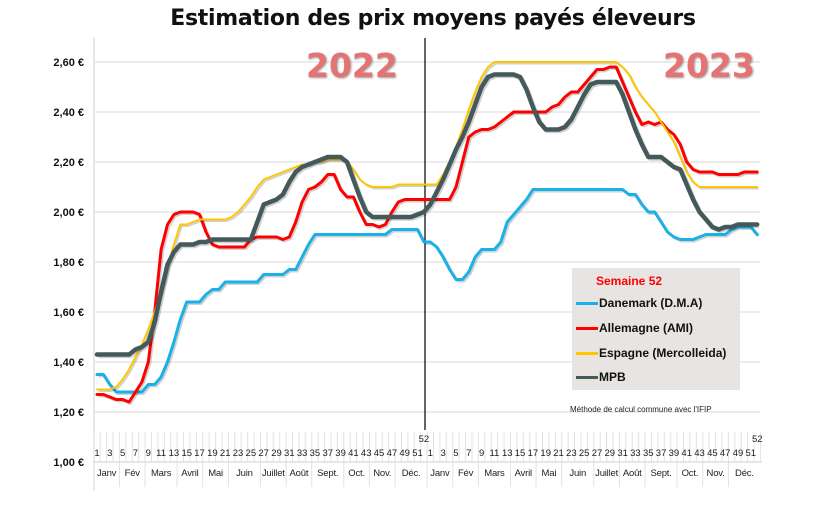 Image resolution: width=818 pixels, height=506 pixels. I want to click on y-tick-label: 2,60 €, so click(68, 63).